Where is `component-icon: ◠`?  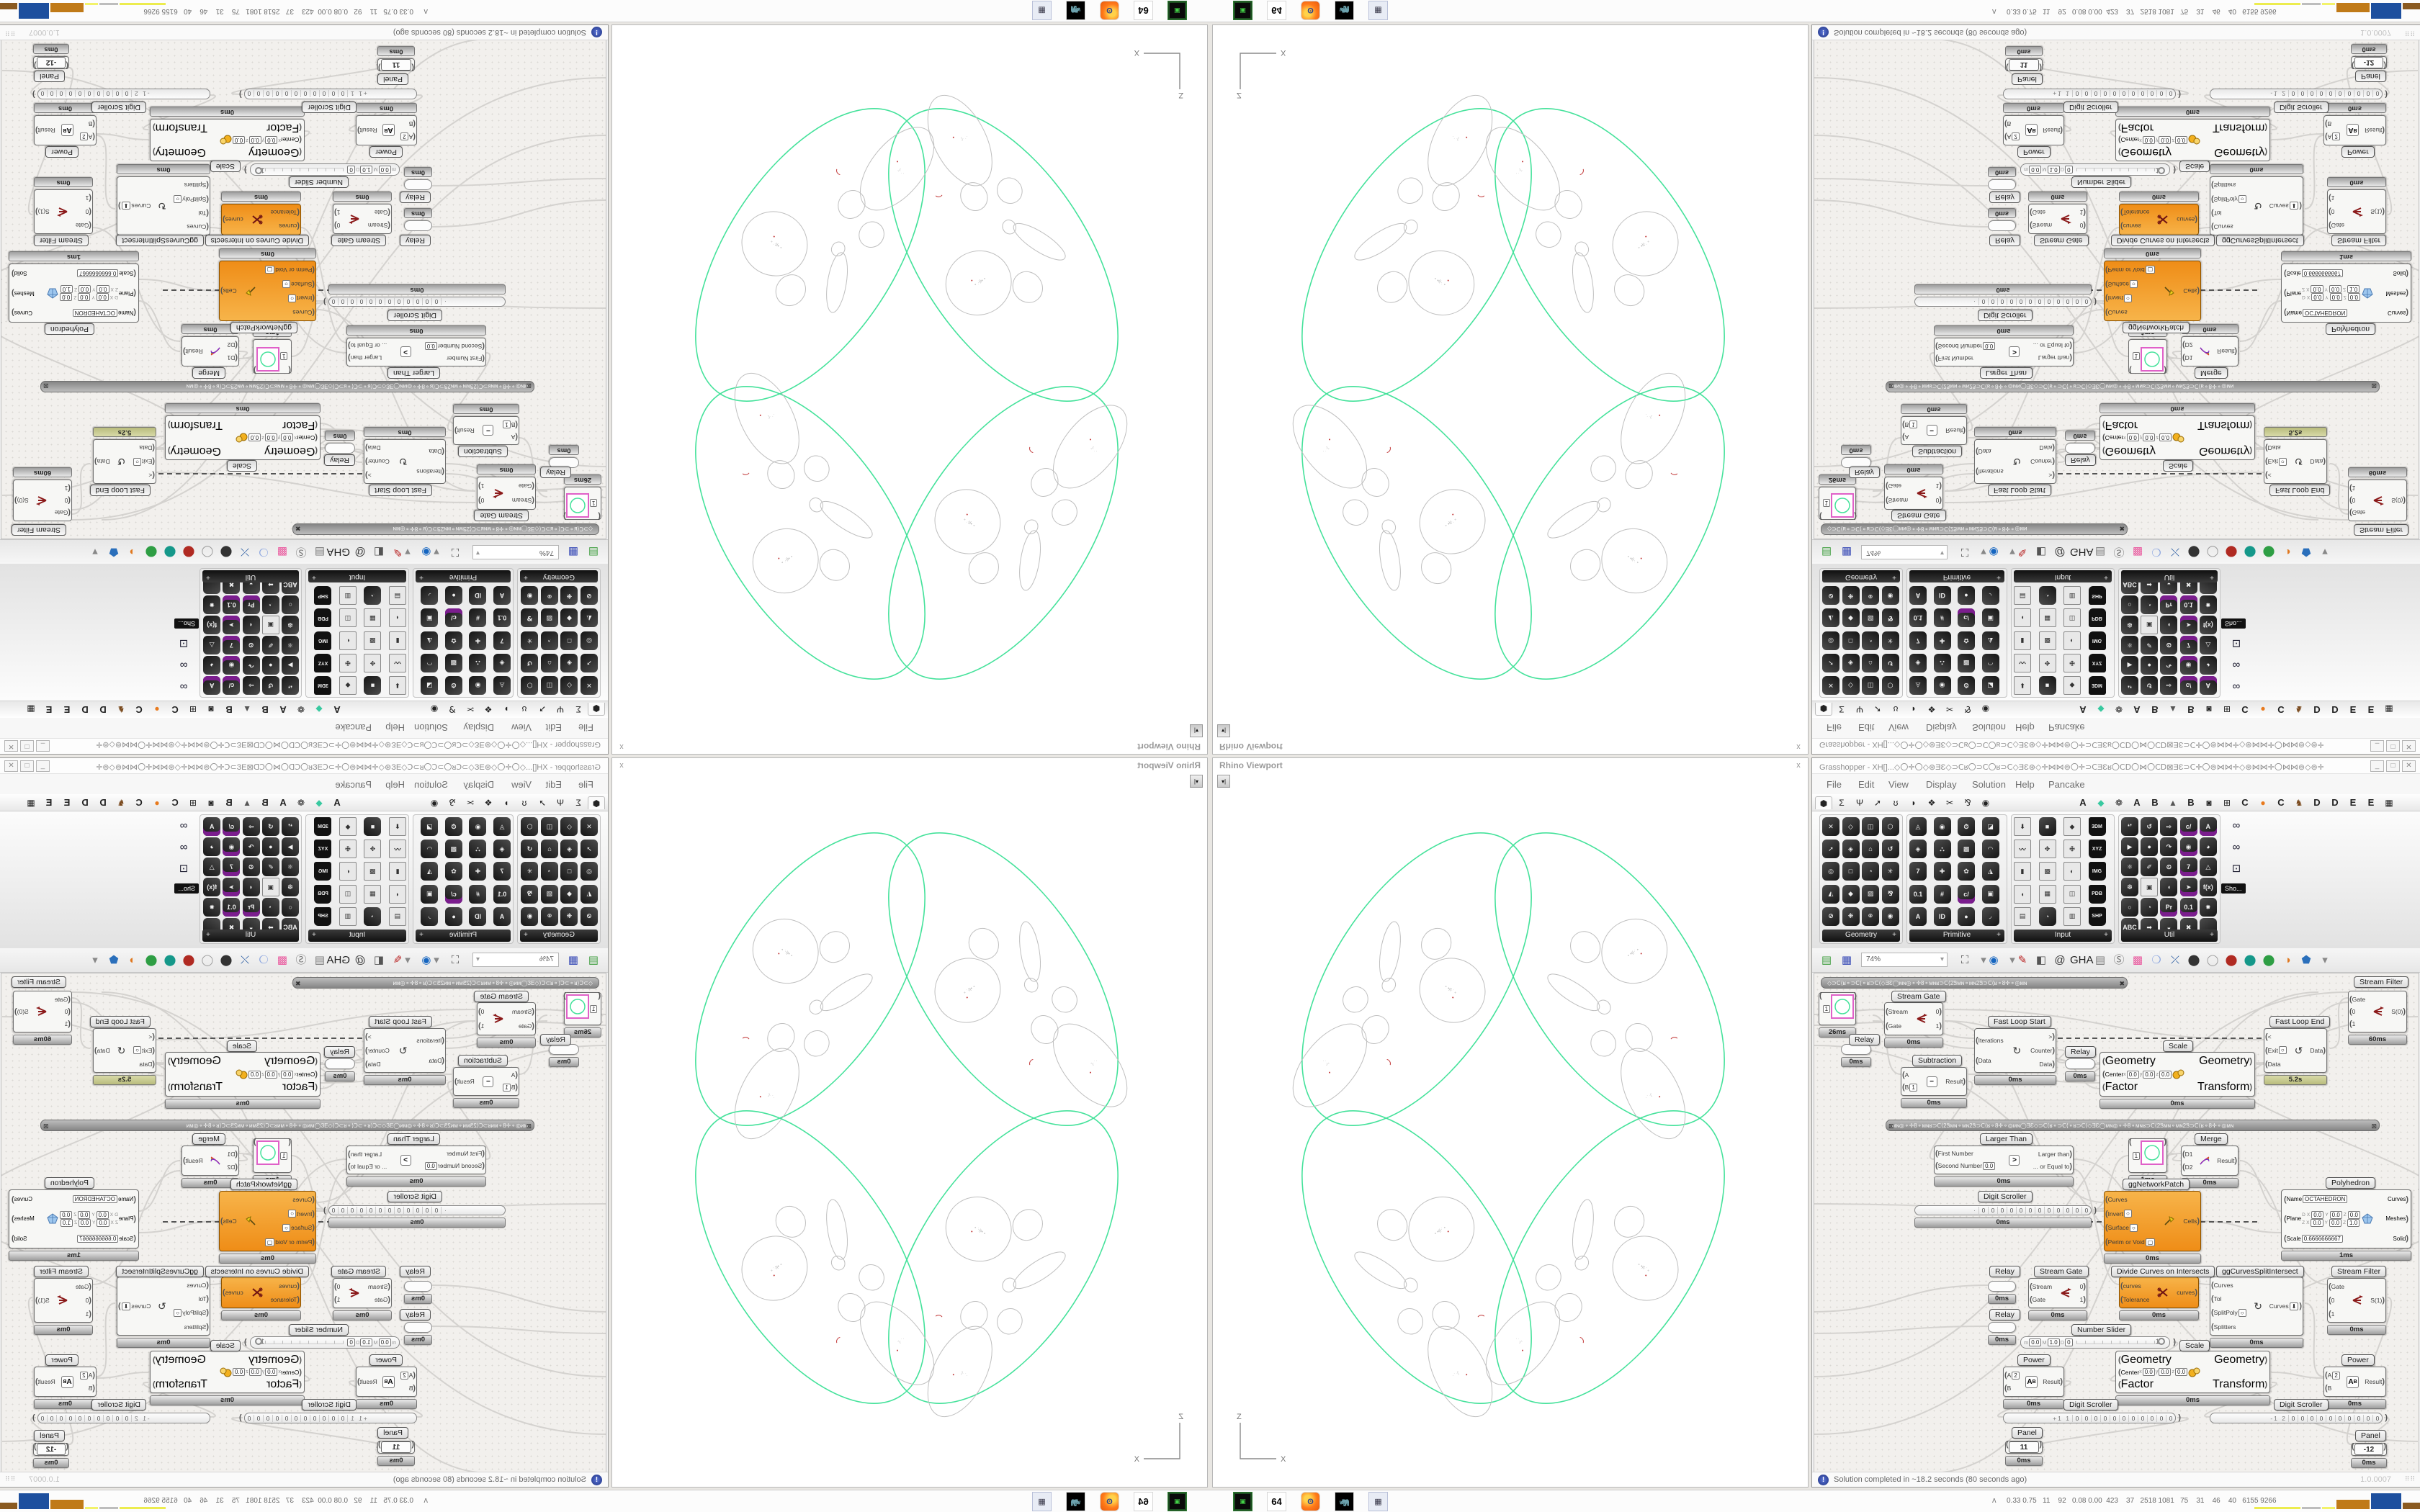 component-icon: ◠ is located at coordinates (1990, 662).